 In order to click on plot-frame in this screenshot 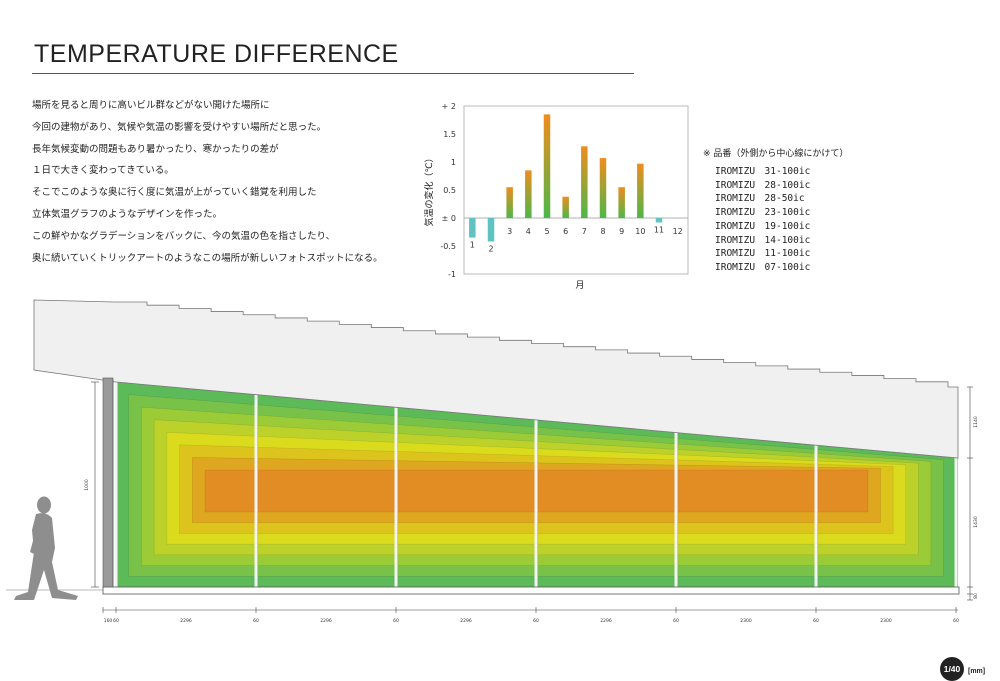, I will do `click(576, 190)`.